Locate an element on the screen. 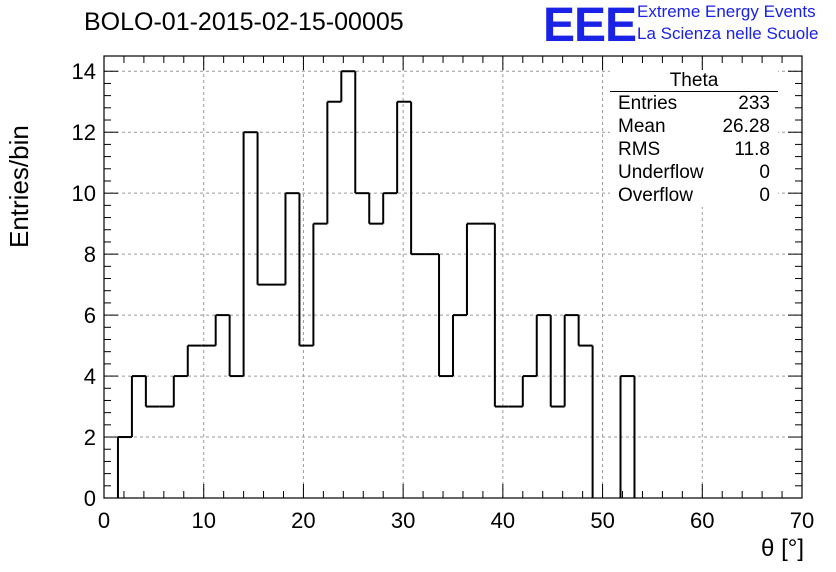 The width and height of the screenshot is (836, 572). y-tick-label: 4 is located at coordinates (90, 376).